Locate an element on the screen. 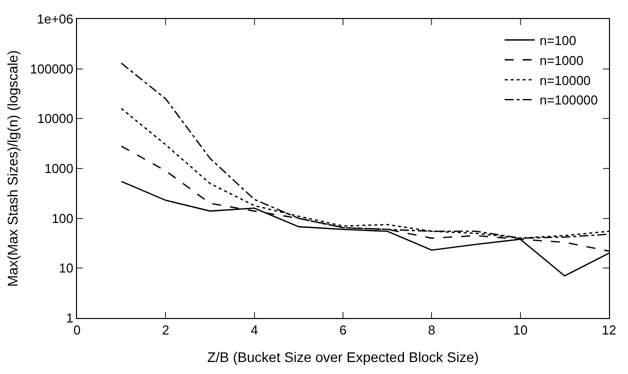  legend-label: n=10000 is located at coordinates (565, 80).